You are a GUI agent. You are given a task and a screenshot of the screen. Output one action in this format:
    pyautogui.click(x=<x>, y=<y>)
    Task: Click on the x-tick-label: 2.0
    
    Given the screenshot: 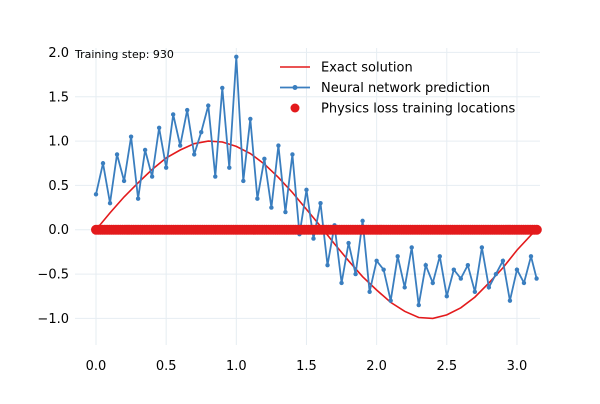 What is the action you would take?
    pyautogui.click(x=376, y=366)
    